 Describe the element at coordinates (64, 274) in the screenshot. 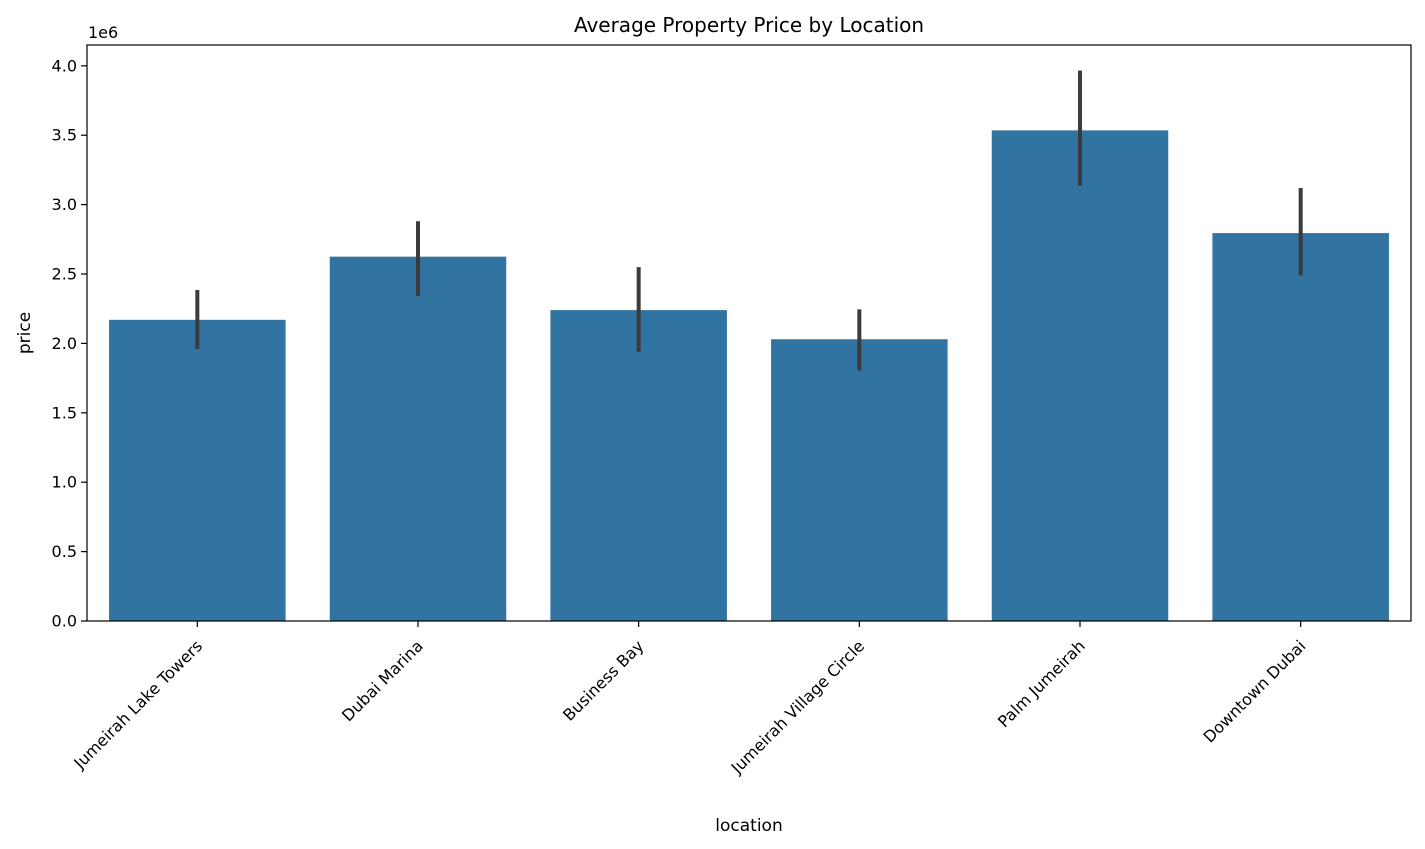

I see `y-tick-label: 2.5` at that location.